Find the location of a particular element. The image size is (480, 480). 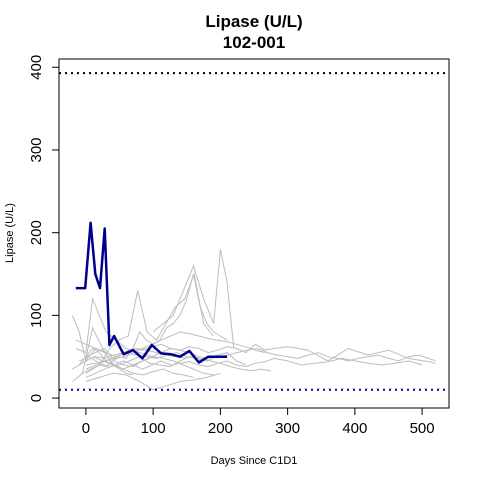

x-tick-label: 400 is located at coordinates (354, 428).